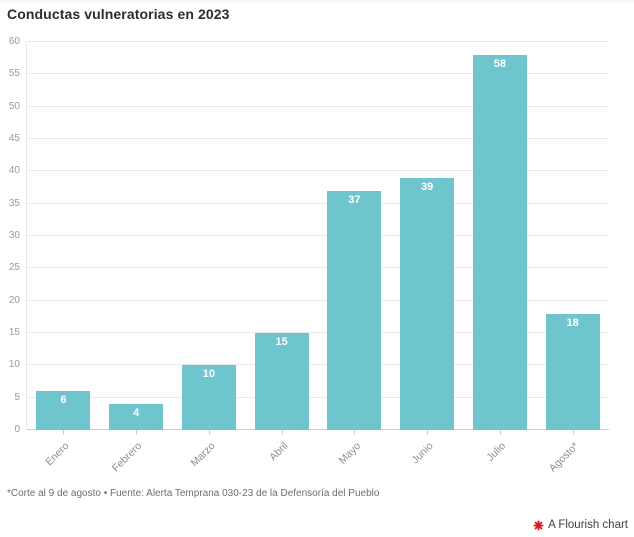  Describe the element at coordinates (63, 255) in the screenshot. I see `bar-slot: 6 Enero` at that location.